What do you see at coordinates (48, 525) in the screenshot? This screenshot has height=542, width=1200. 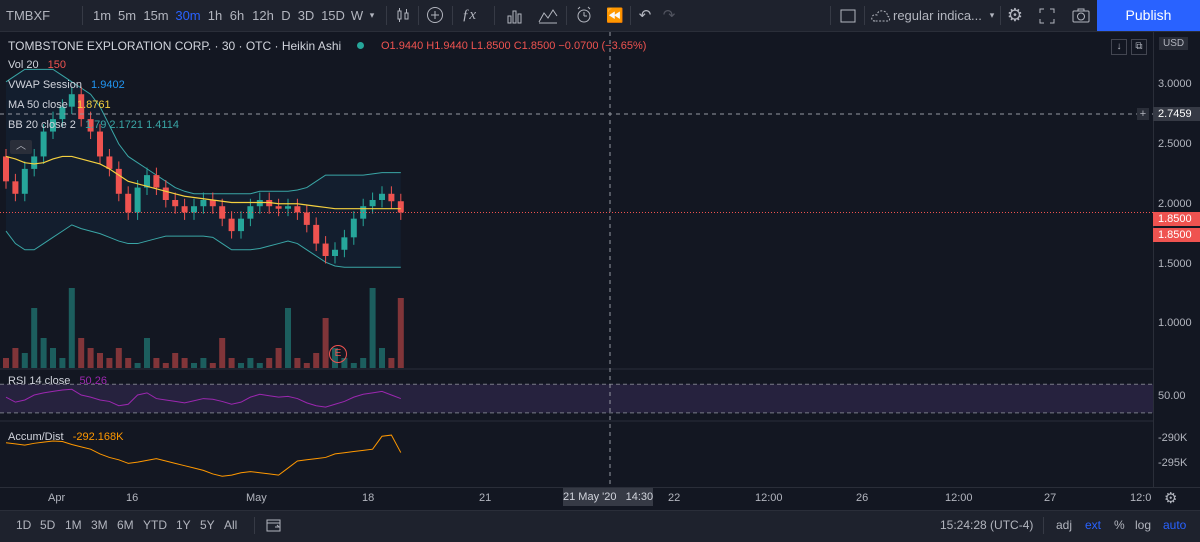 I see `range-5d: 5D` at bounding box center [48, 525].